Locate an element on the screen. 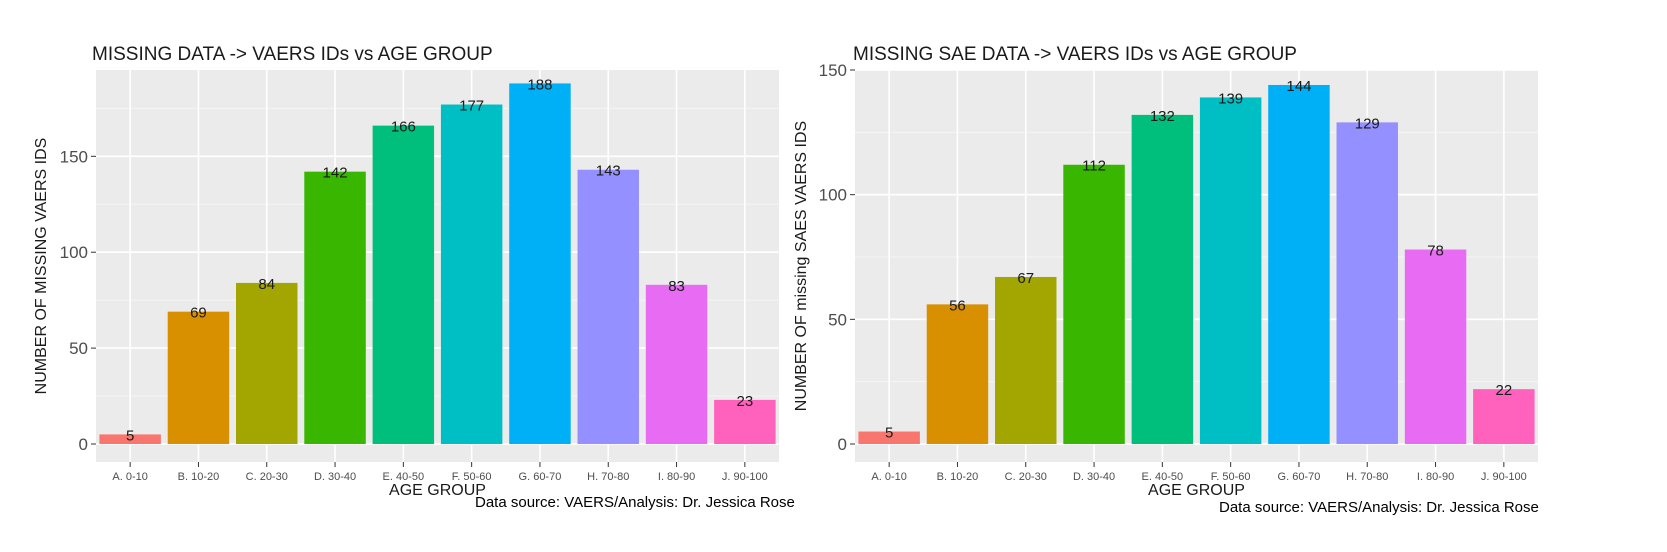  bar-value-label: 143 is located at coordinates (608, 171).